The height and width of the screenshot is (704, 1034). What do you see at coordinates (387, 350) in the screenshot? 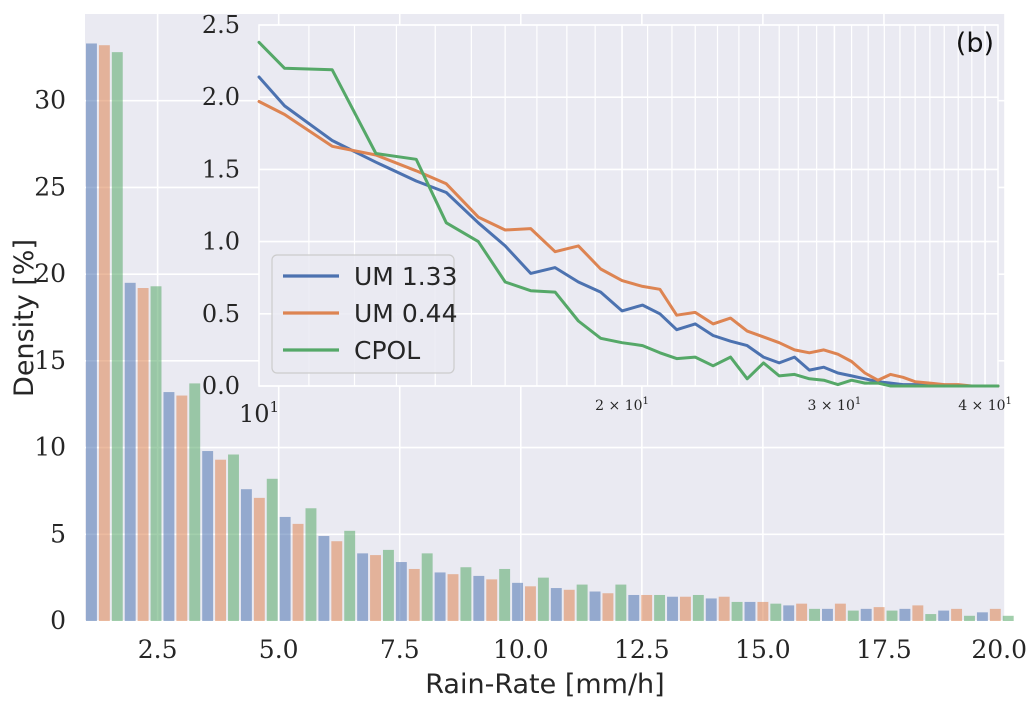
I see `legend-label: CPOL` at bounding box center [387, 350].